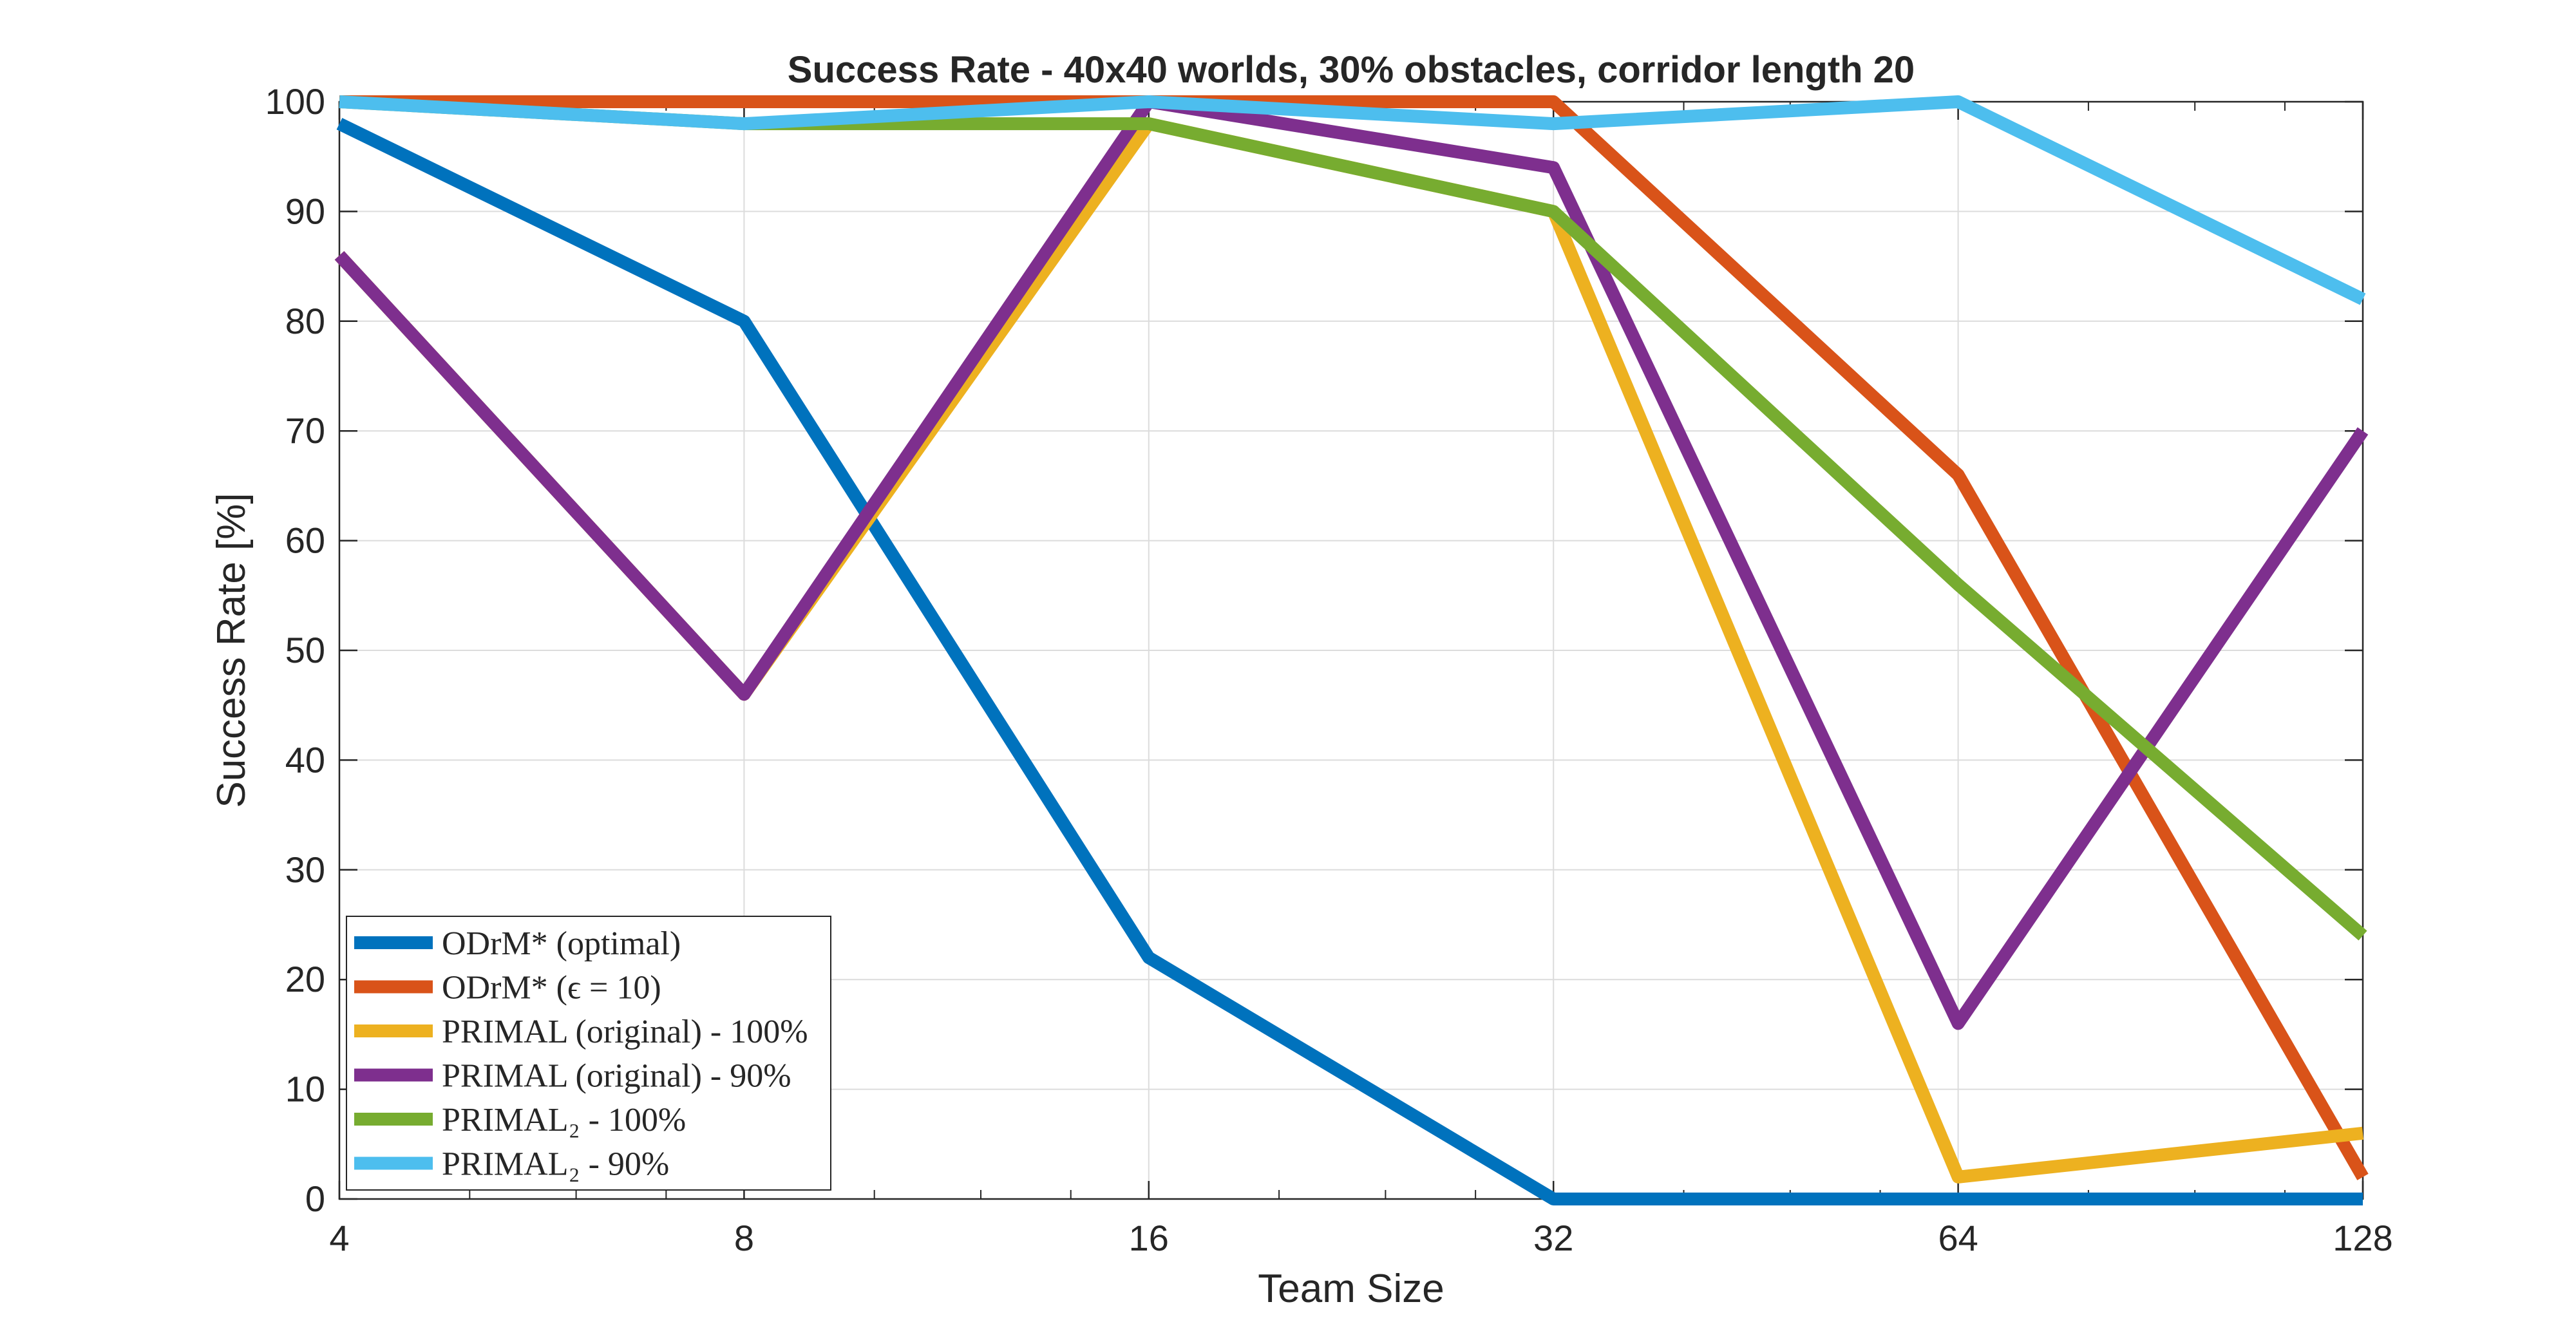 This screenshot has height=1331, width=2576. I want to click on x-tick-label: 4, so click(339, 1238).